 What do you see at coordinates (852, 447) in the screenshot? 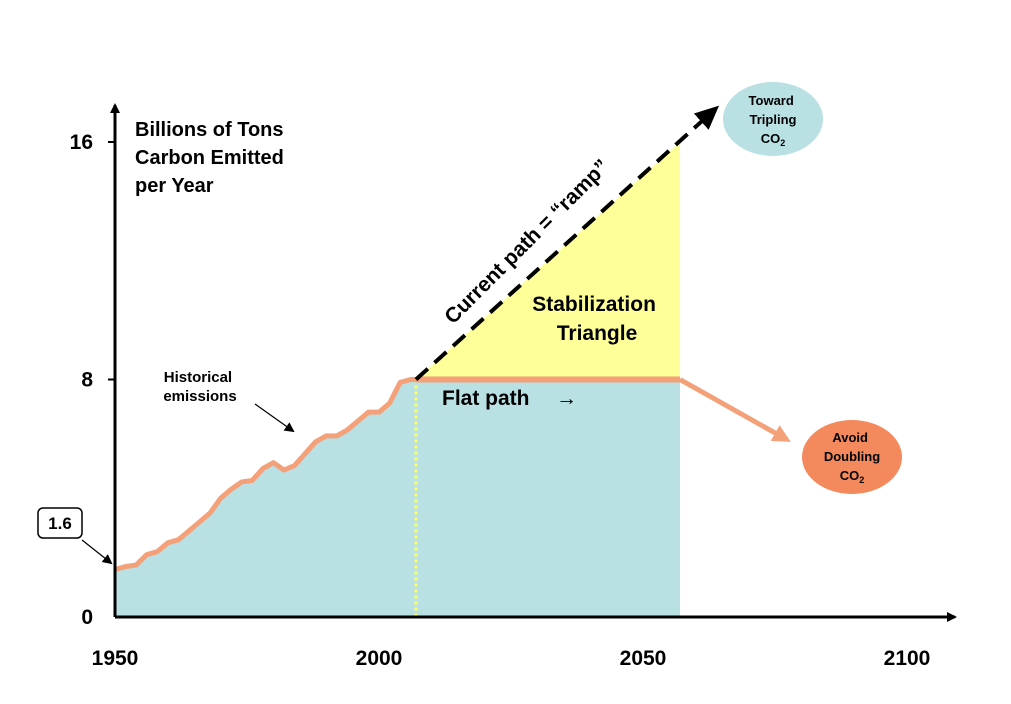
I see `avoid-doubling-label: Avoid Doubling` at bounding box center [852, 447].